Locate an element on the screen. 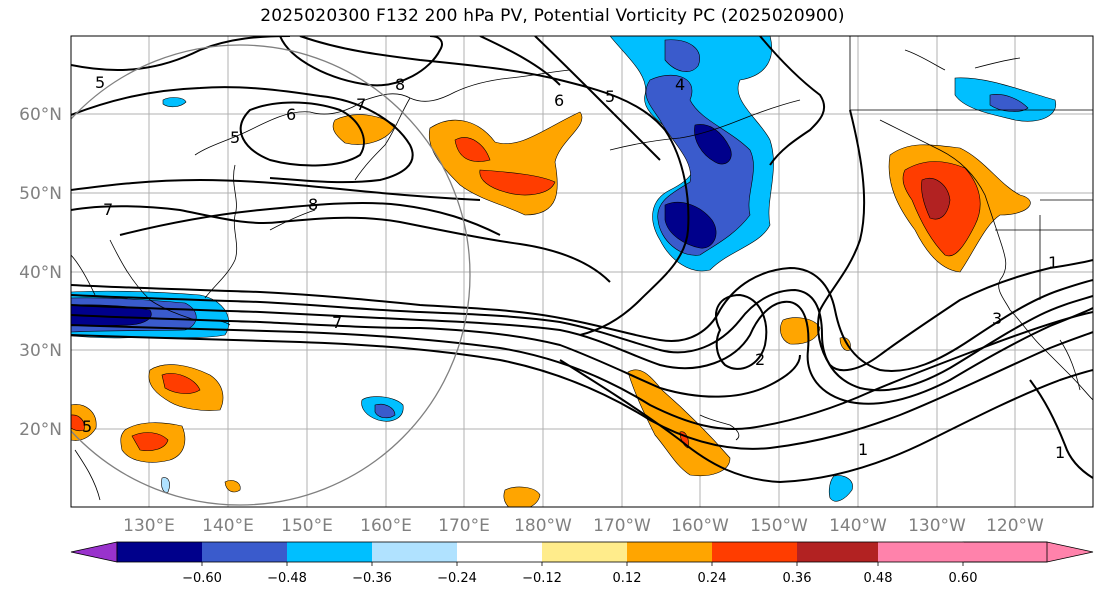 The height and width of the screenshot is (601, 1105). lon-label: 160°W is located at coordinates (700, 526).